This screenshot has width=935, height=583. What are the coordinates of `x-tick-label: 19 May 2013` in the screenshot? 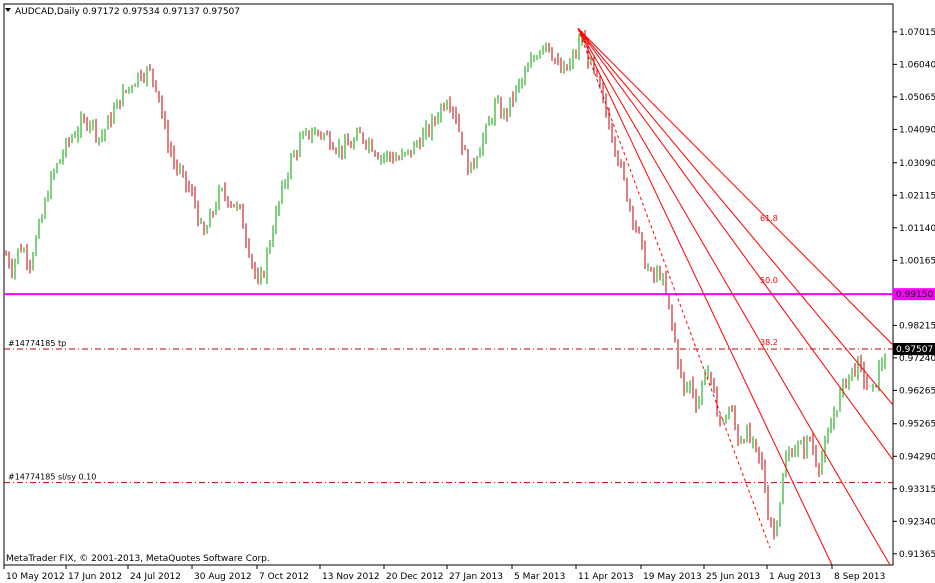 It's located at (672, 577).